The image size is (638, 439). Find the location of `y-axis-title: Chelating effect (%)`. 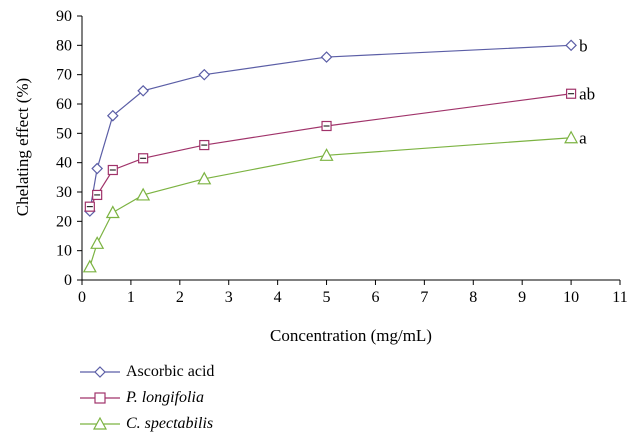

y-axis-title: Chelating effect (%) is located at coordinates (22, 147).